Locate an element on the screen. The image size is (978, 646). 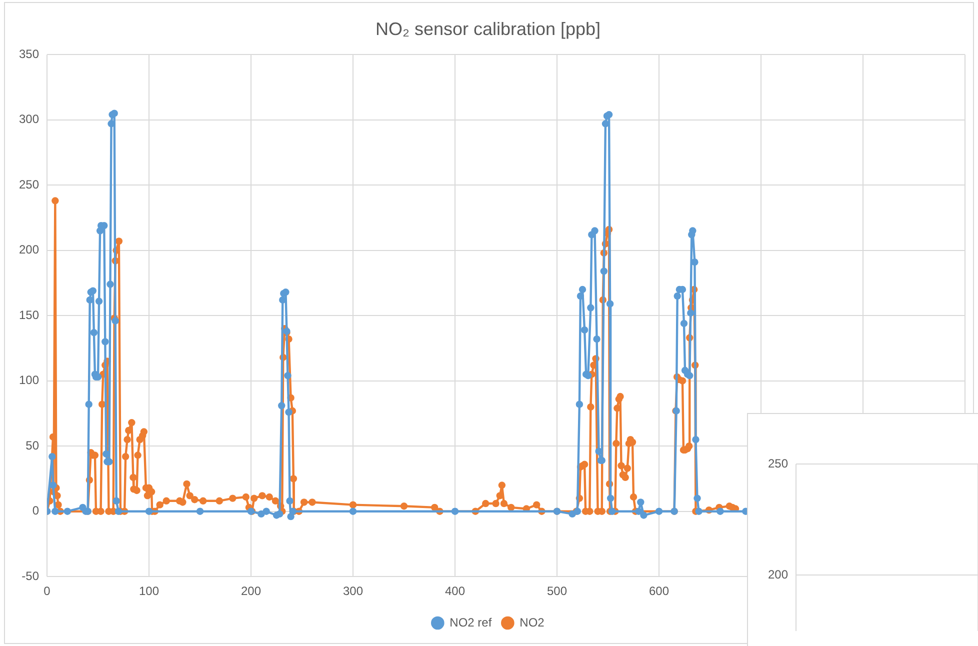
x-tick-label: 100 is located at coordinates (149, 591).